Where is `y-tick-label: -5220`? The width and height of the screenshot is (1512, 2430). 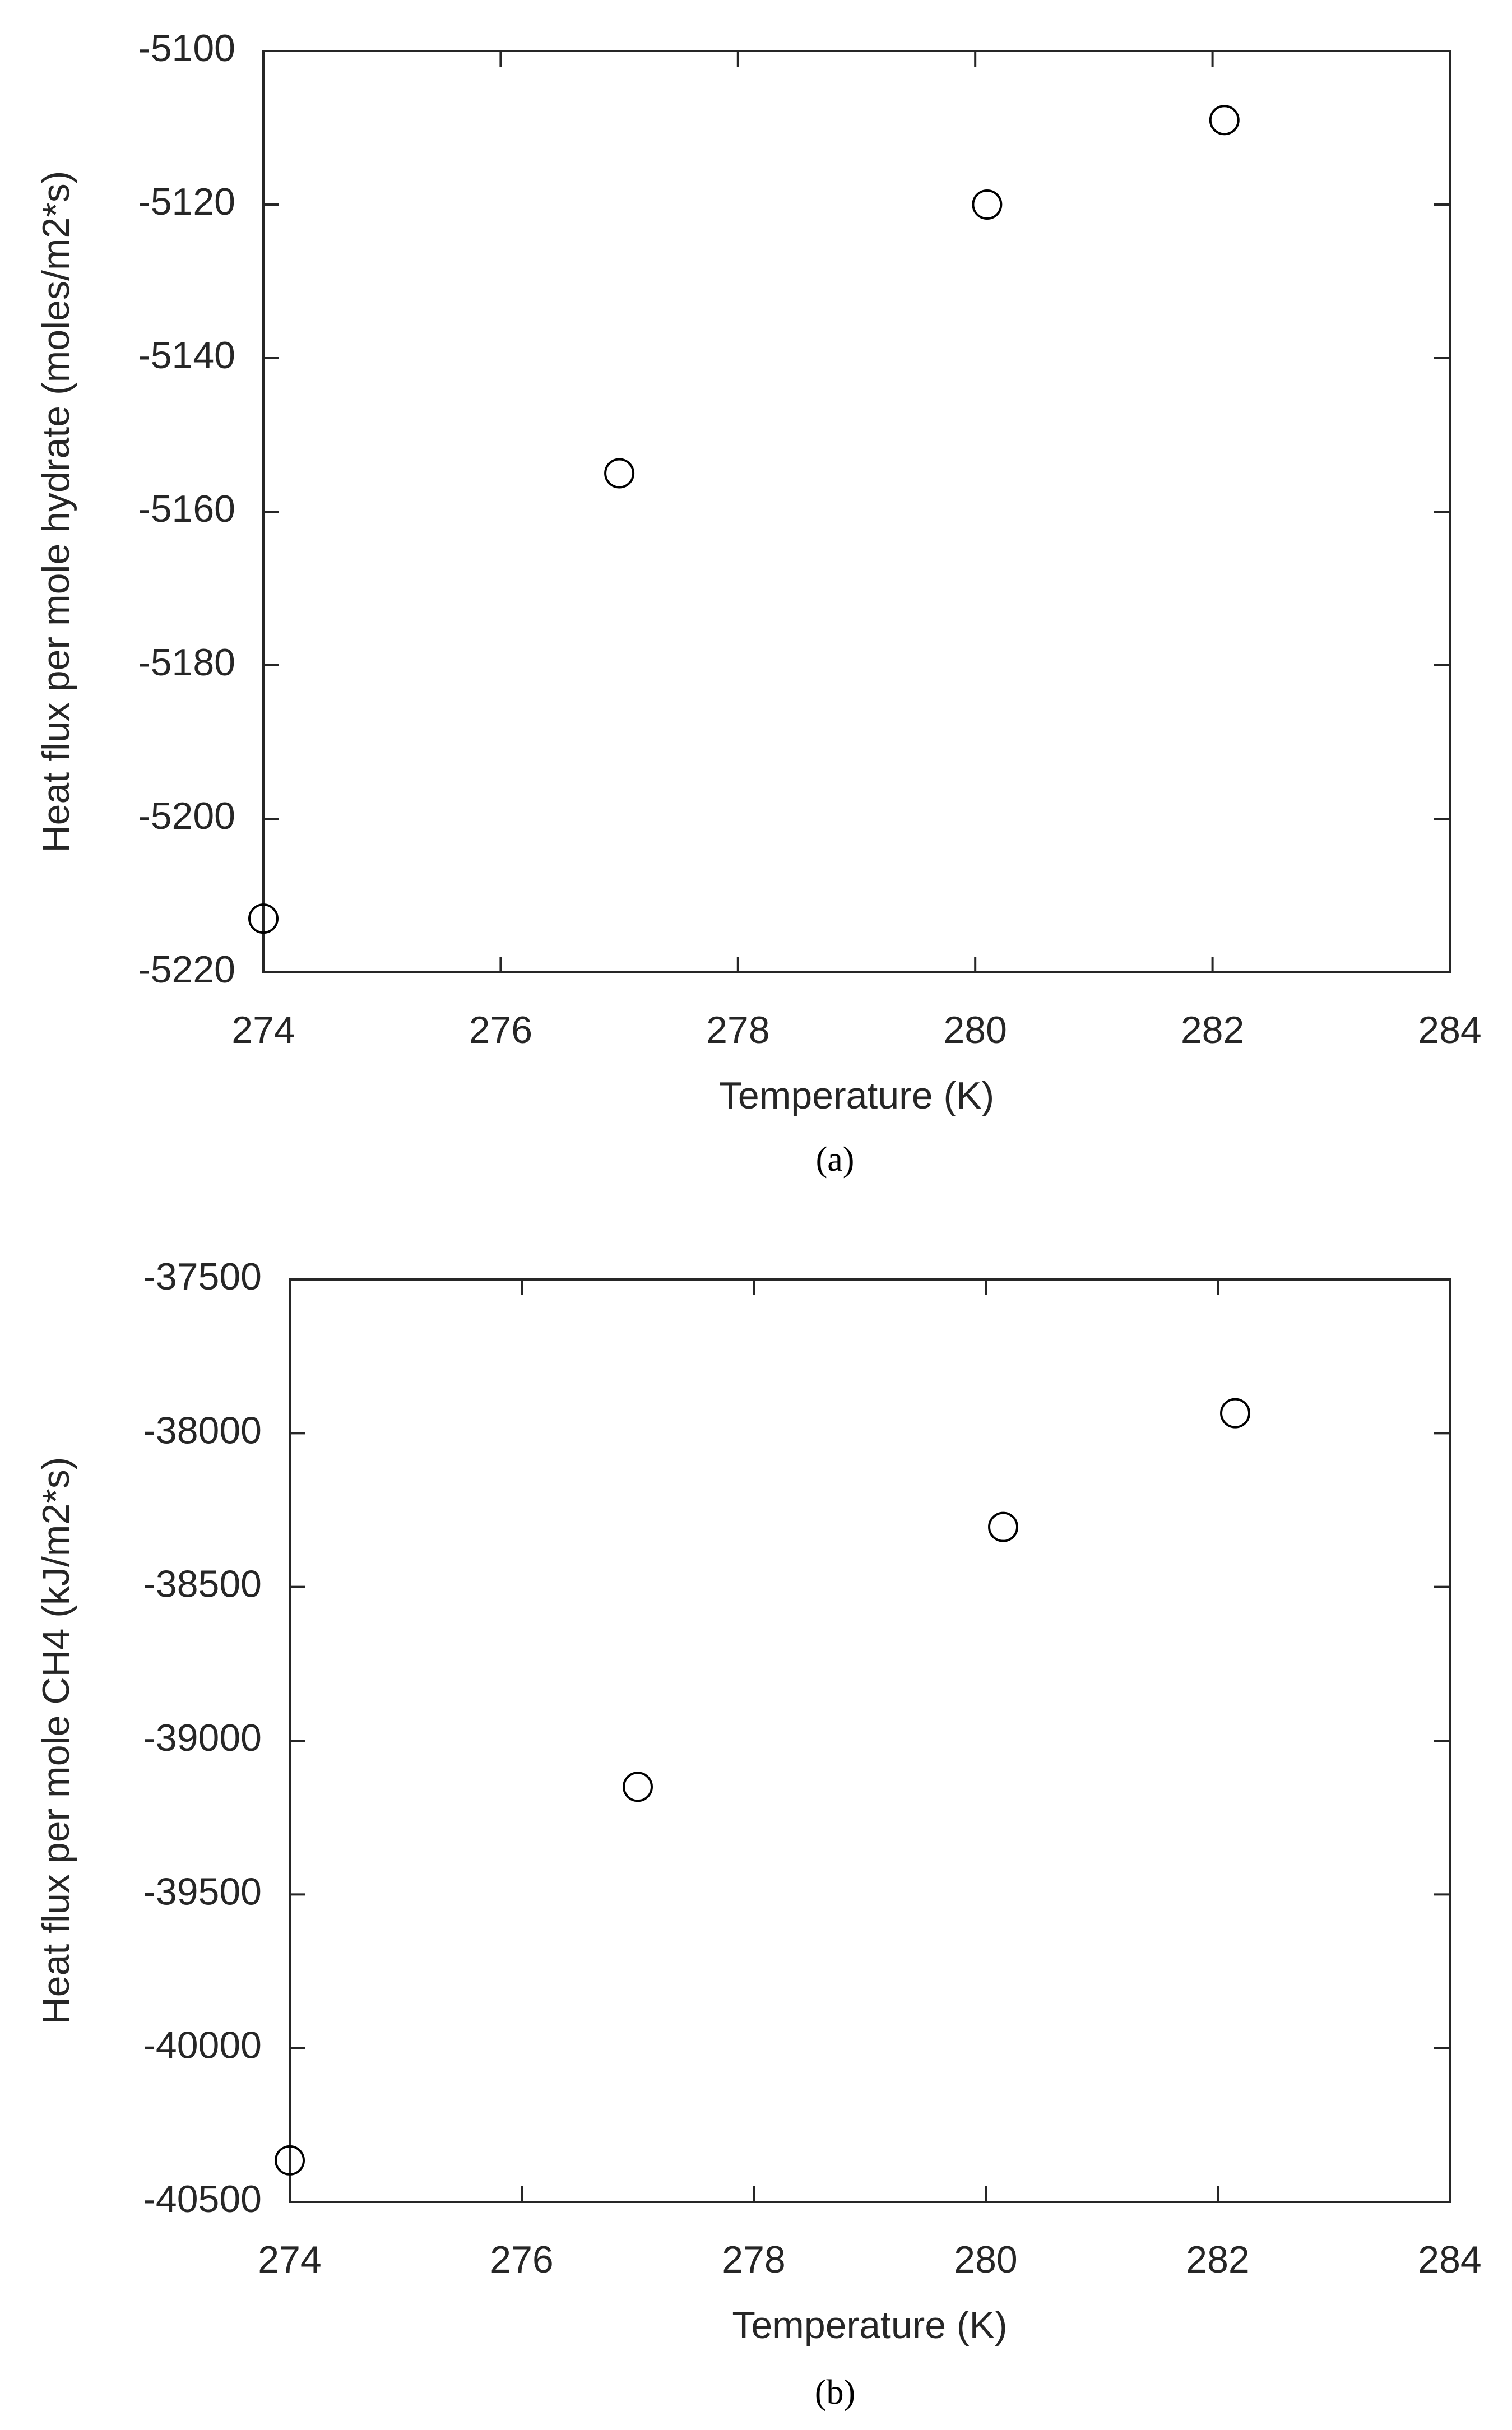 y-tick-label: -5220 is located at coordinates (186, 969).